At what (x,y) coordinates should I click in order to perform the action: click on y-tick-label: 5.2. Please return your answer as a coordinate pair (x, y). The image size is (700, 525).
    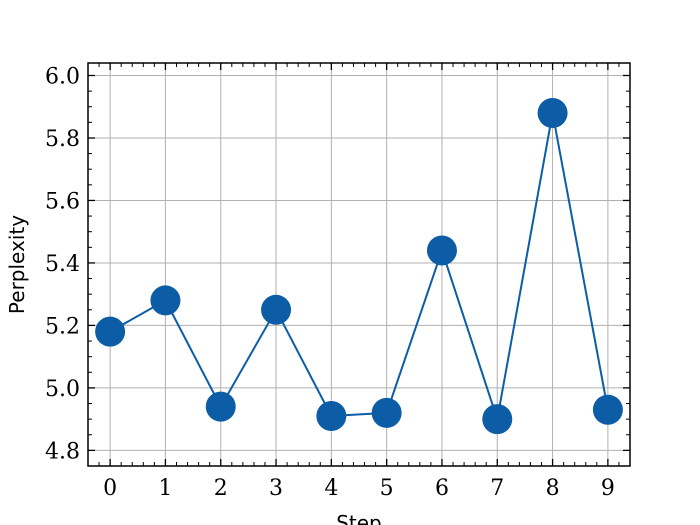
    Looking at the image, I should click on (62, 326).